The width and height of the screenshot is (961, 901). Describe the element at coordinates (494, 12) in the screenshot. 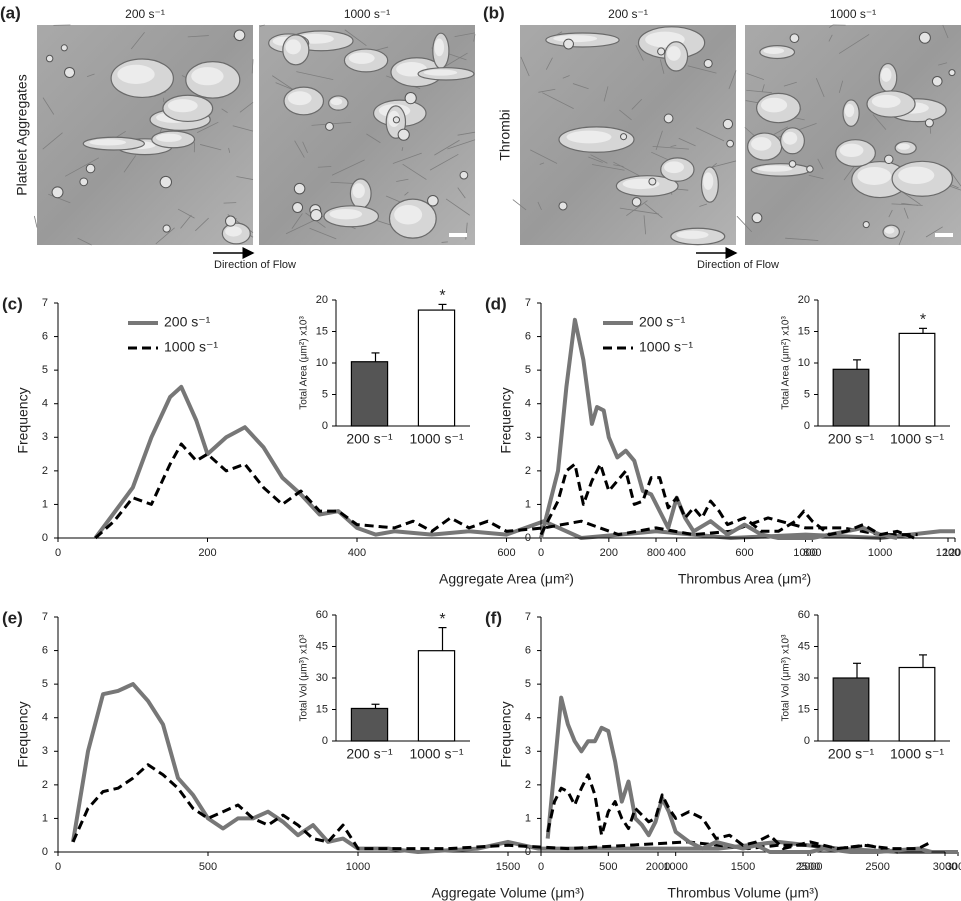

I see `panel-label: (b)` at that location.